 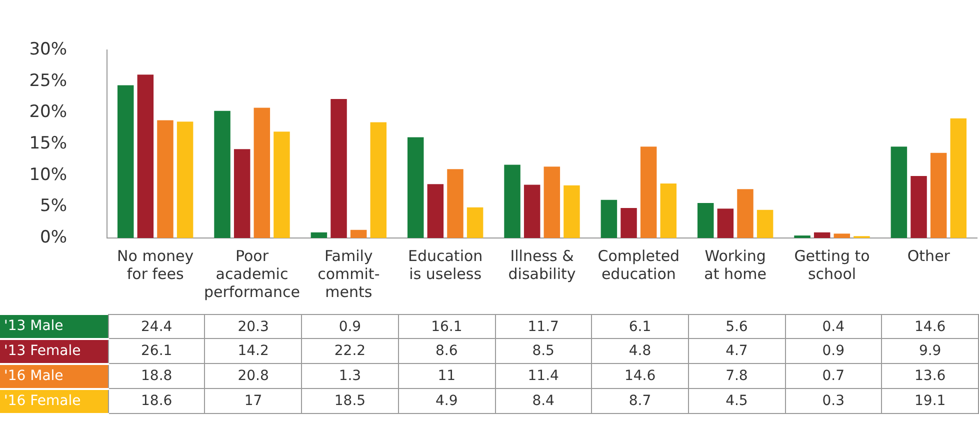 I want to click on data-label: 5.6, so click(x=737, y=326).